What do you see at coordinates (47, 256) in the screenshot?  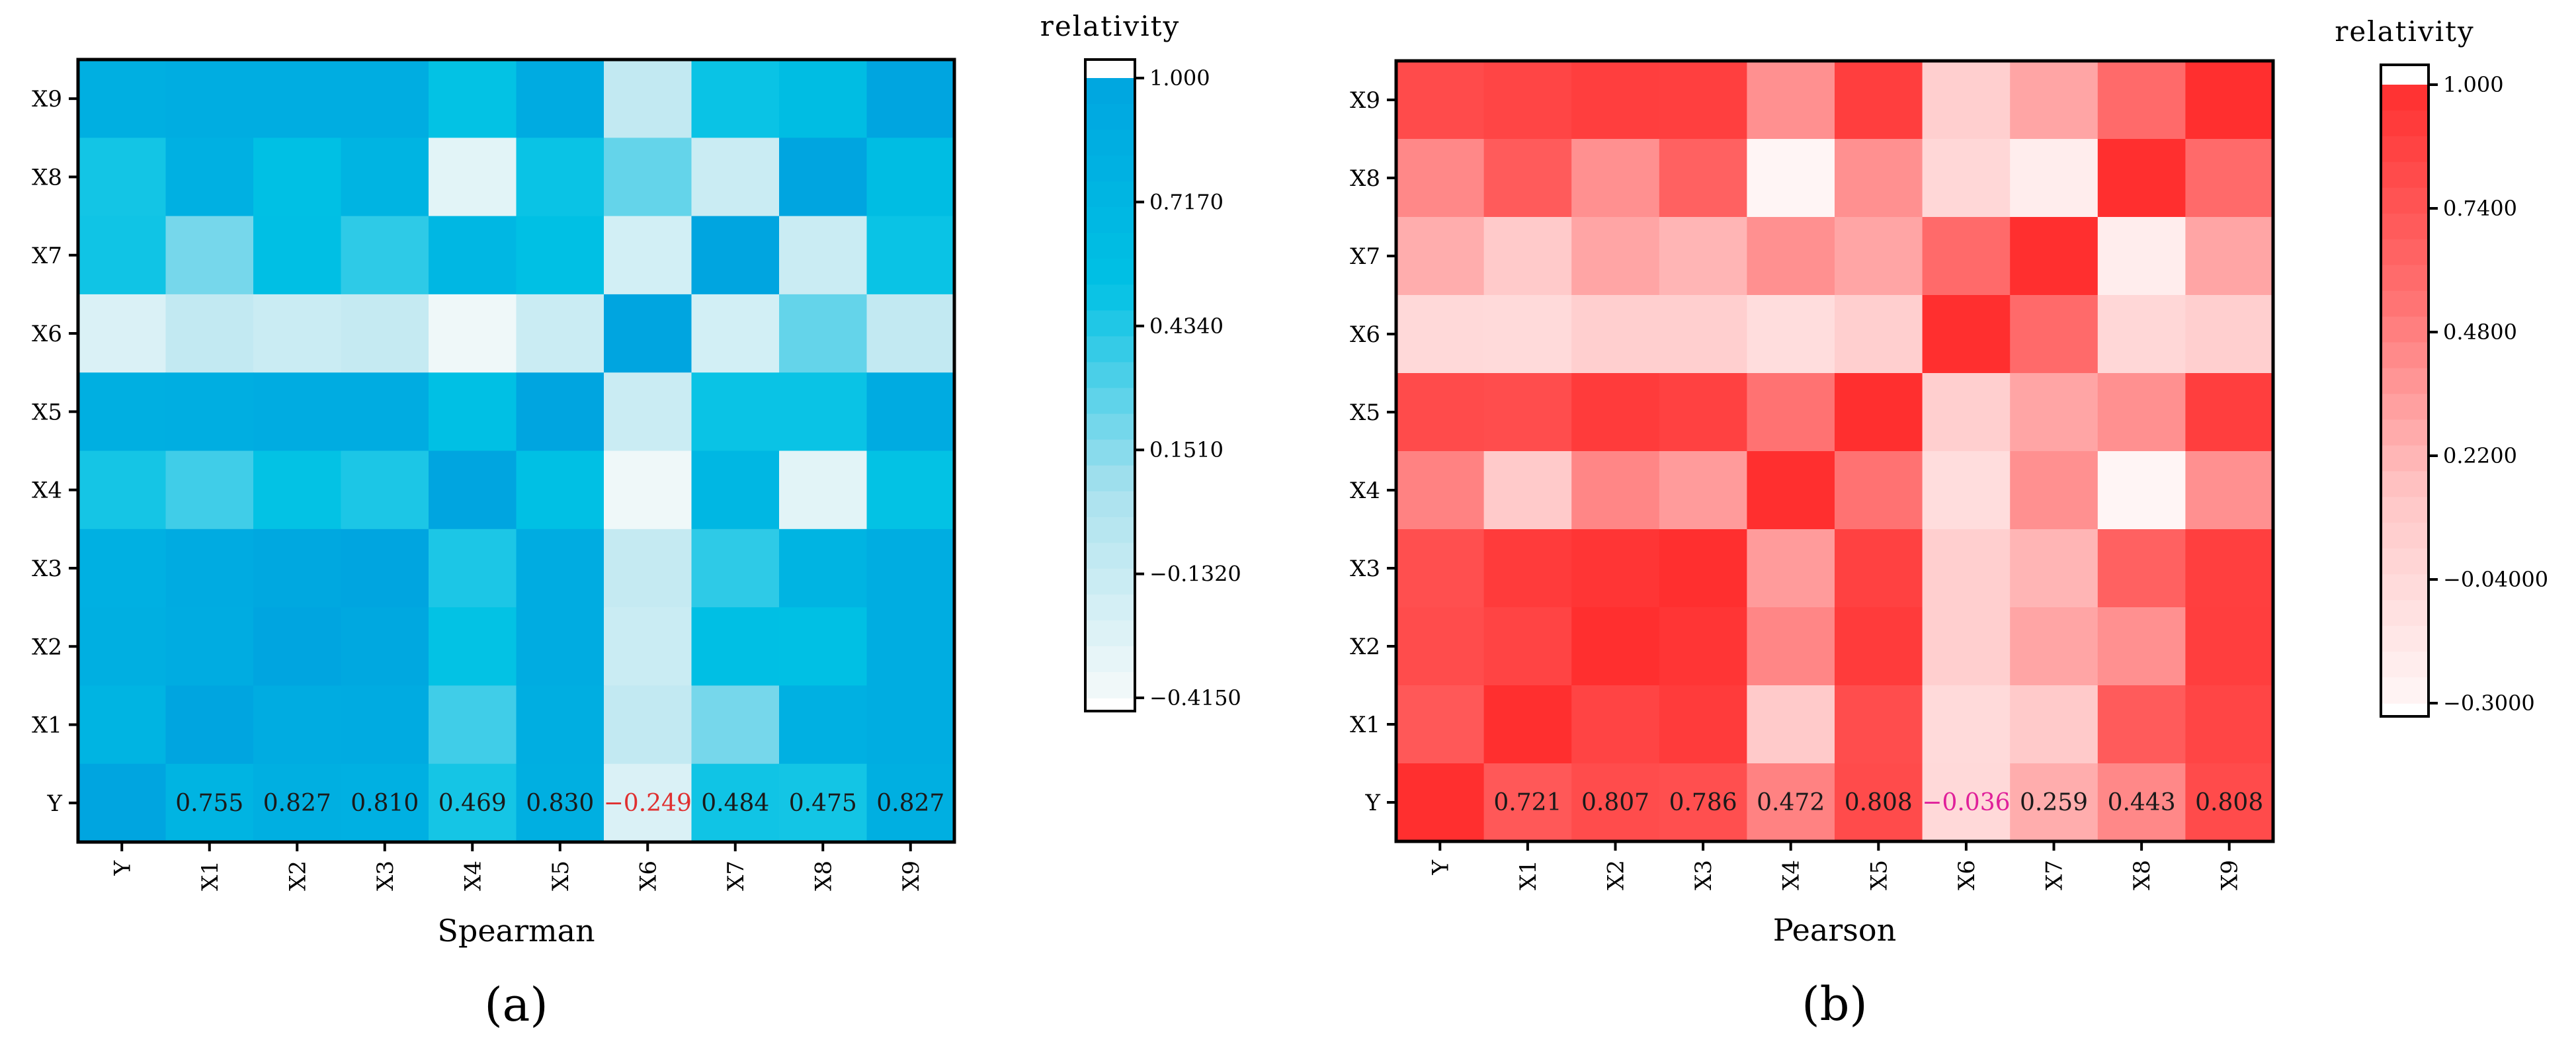 I see `y-tick-label: X7` at bounding box center [47, 256].